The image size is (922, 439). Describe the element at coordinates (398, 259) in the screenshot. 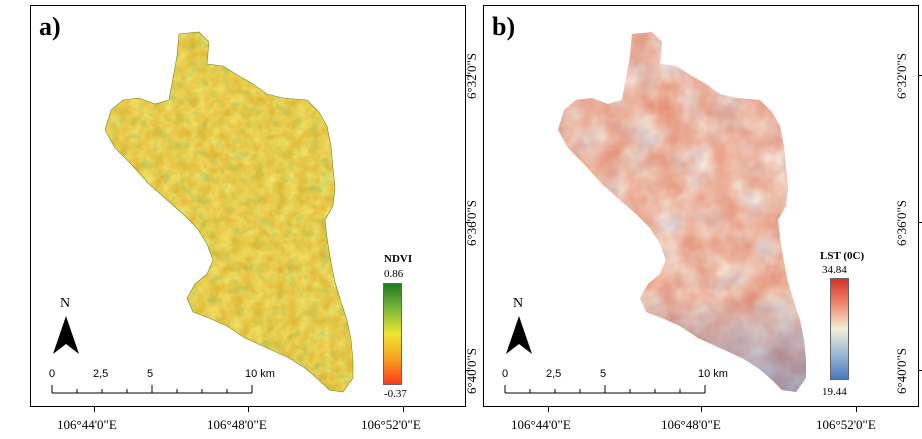

I see `legend-title: NDVI` at that location.